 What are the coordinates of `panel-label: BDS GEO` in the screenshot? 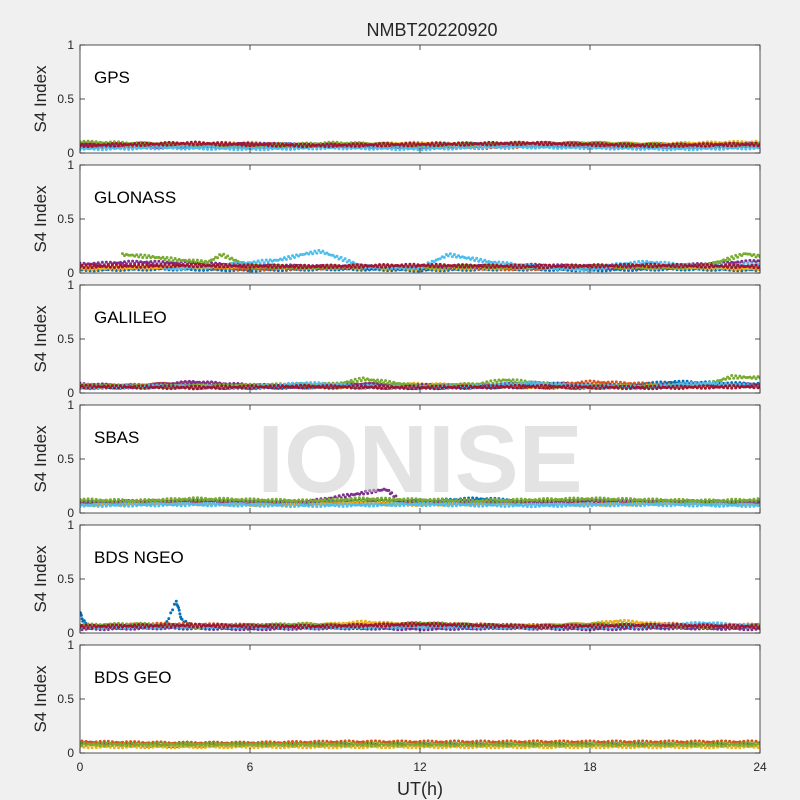 It's located at (132, 677).